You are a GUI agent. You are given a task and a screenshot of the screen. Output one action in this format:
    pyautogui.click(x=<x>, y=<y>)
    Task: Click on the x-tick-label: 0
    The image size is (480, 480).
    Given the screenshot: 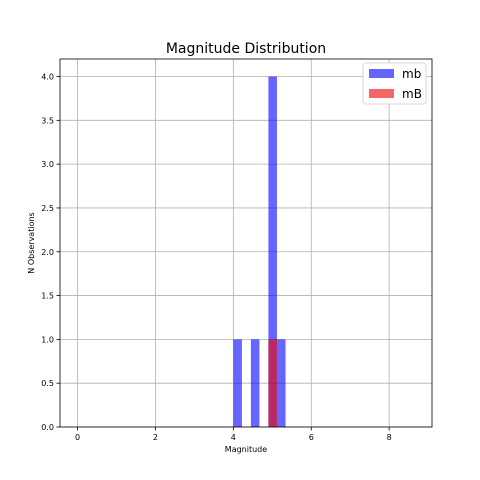 What is the action you would take?
    pyautogui.click(x=77, y=437)
    